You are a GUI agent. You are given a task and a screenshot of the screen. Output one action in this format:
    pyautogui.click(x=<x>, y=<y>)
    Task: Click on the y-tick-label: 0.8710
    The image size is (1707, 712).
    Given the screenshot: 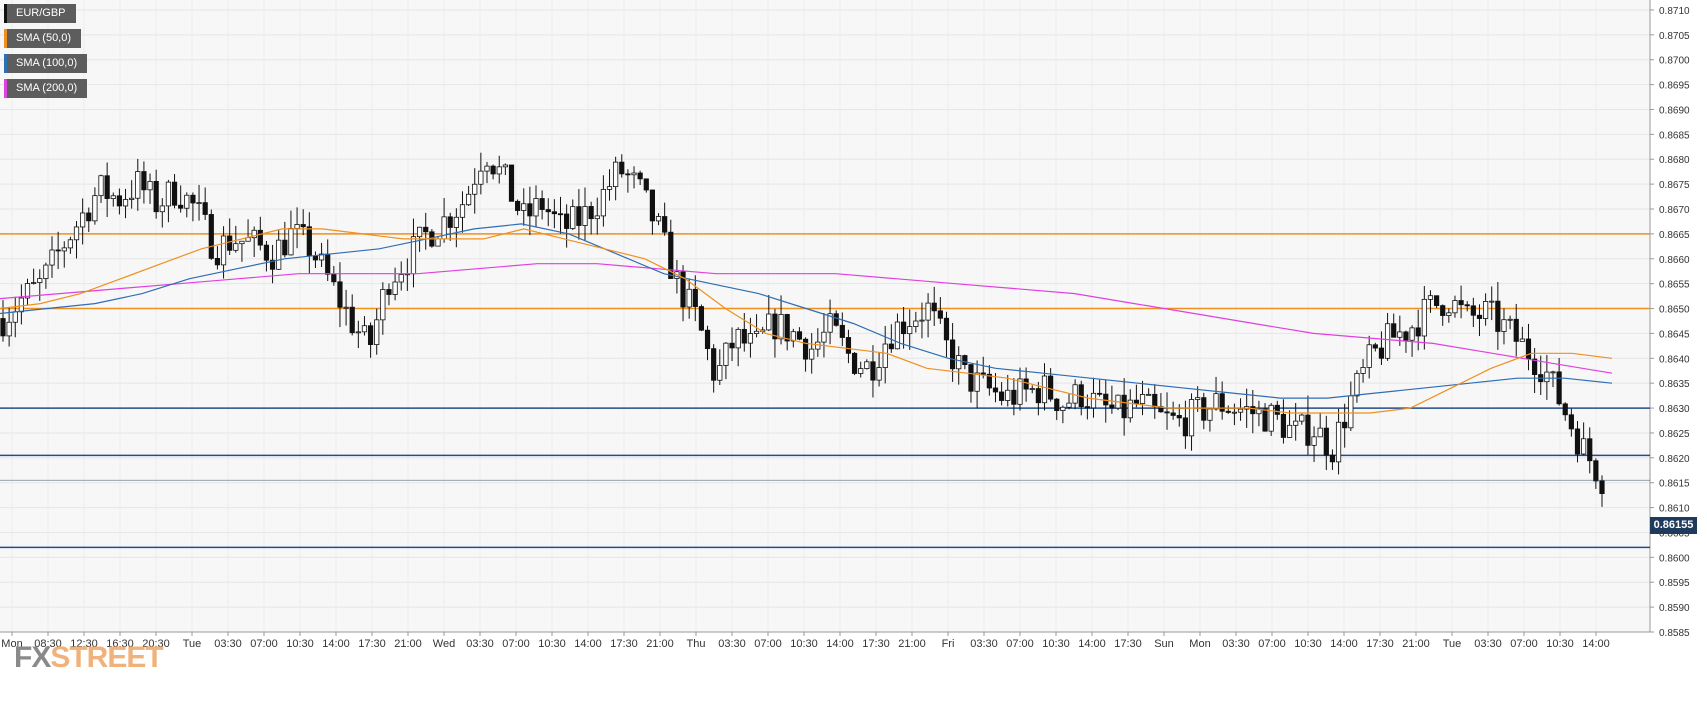 What is the action you would take?
    pyautogui.click(x=1674, y=11)
    